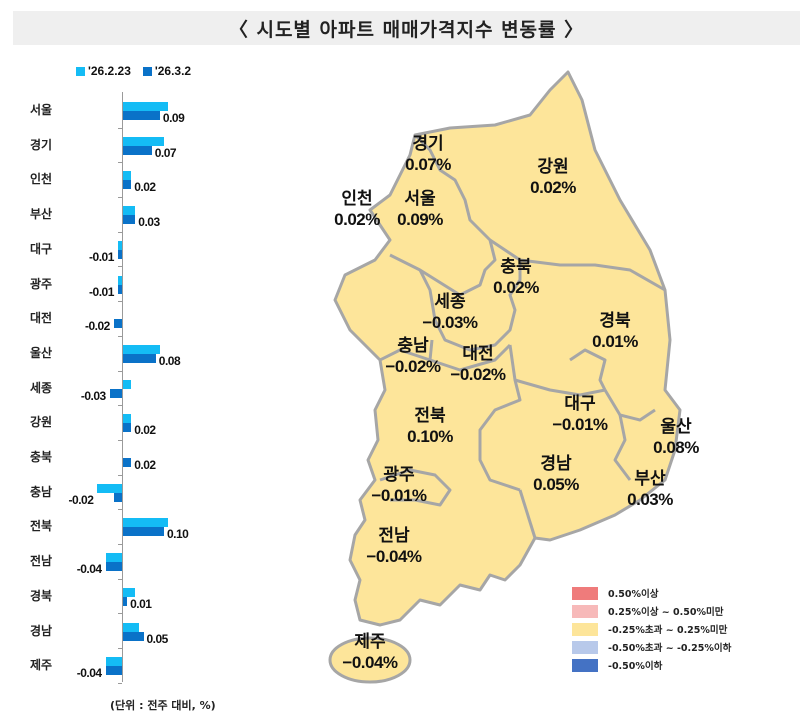 This screenshot has height=718, width=800. Describe the element at coordinates (169, 360) in the screenshot. I see `data-label: 0.08` at that location.